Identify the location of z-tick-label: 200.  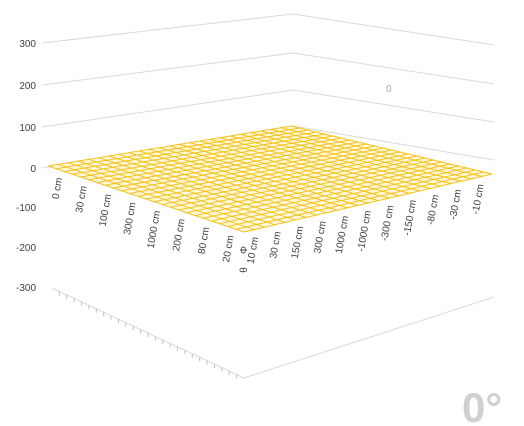
(27, 86).